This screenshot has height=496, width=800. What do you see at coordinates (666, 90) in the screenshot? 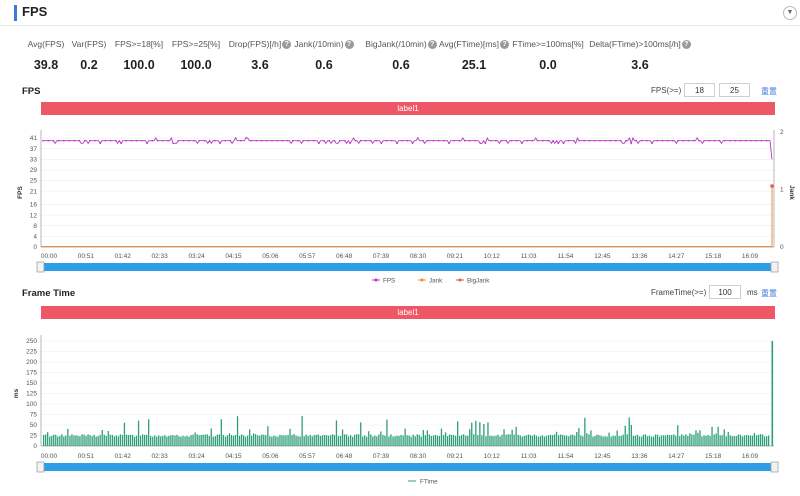
I see `fps-threshold-label: FPS(>=)` at bounding box center [666, 90].